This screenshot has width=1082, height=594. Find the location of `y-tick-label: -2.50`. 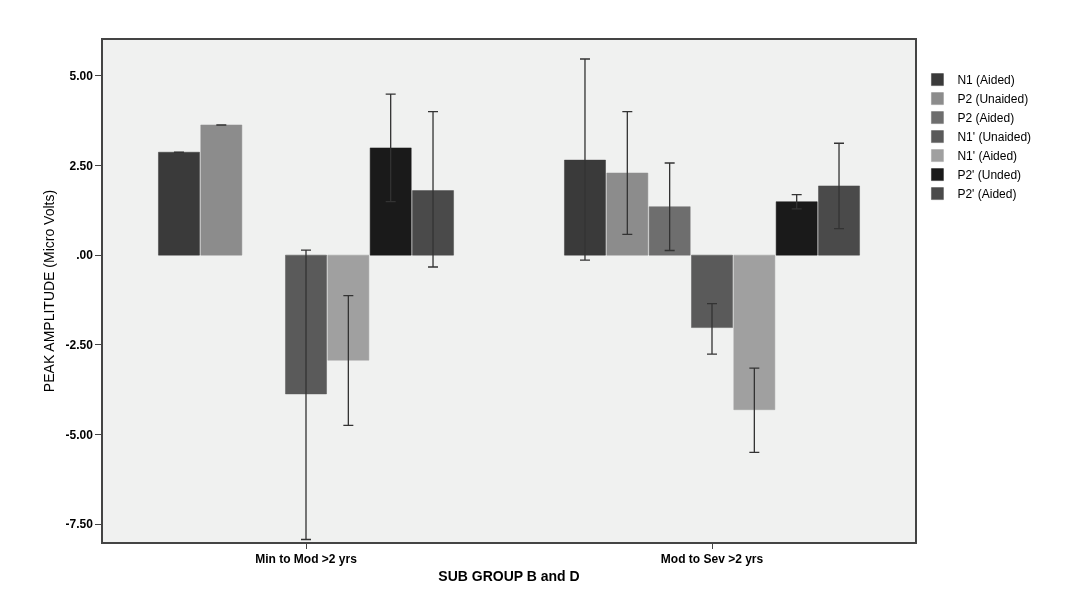

y-tick-label: -2.50 is located at coordinates (79, 344).